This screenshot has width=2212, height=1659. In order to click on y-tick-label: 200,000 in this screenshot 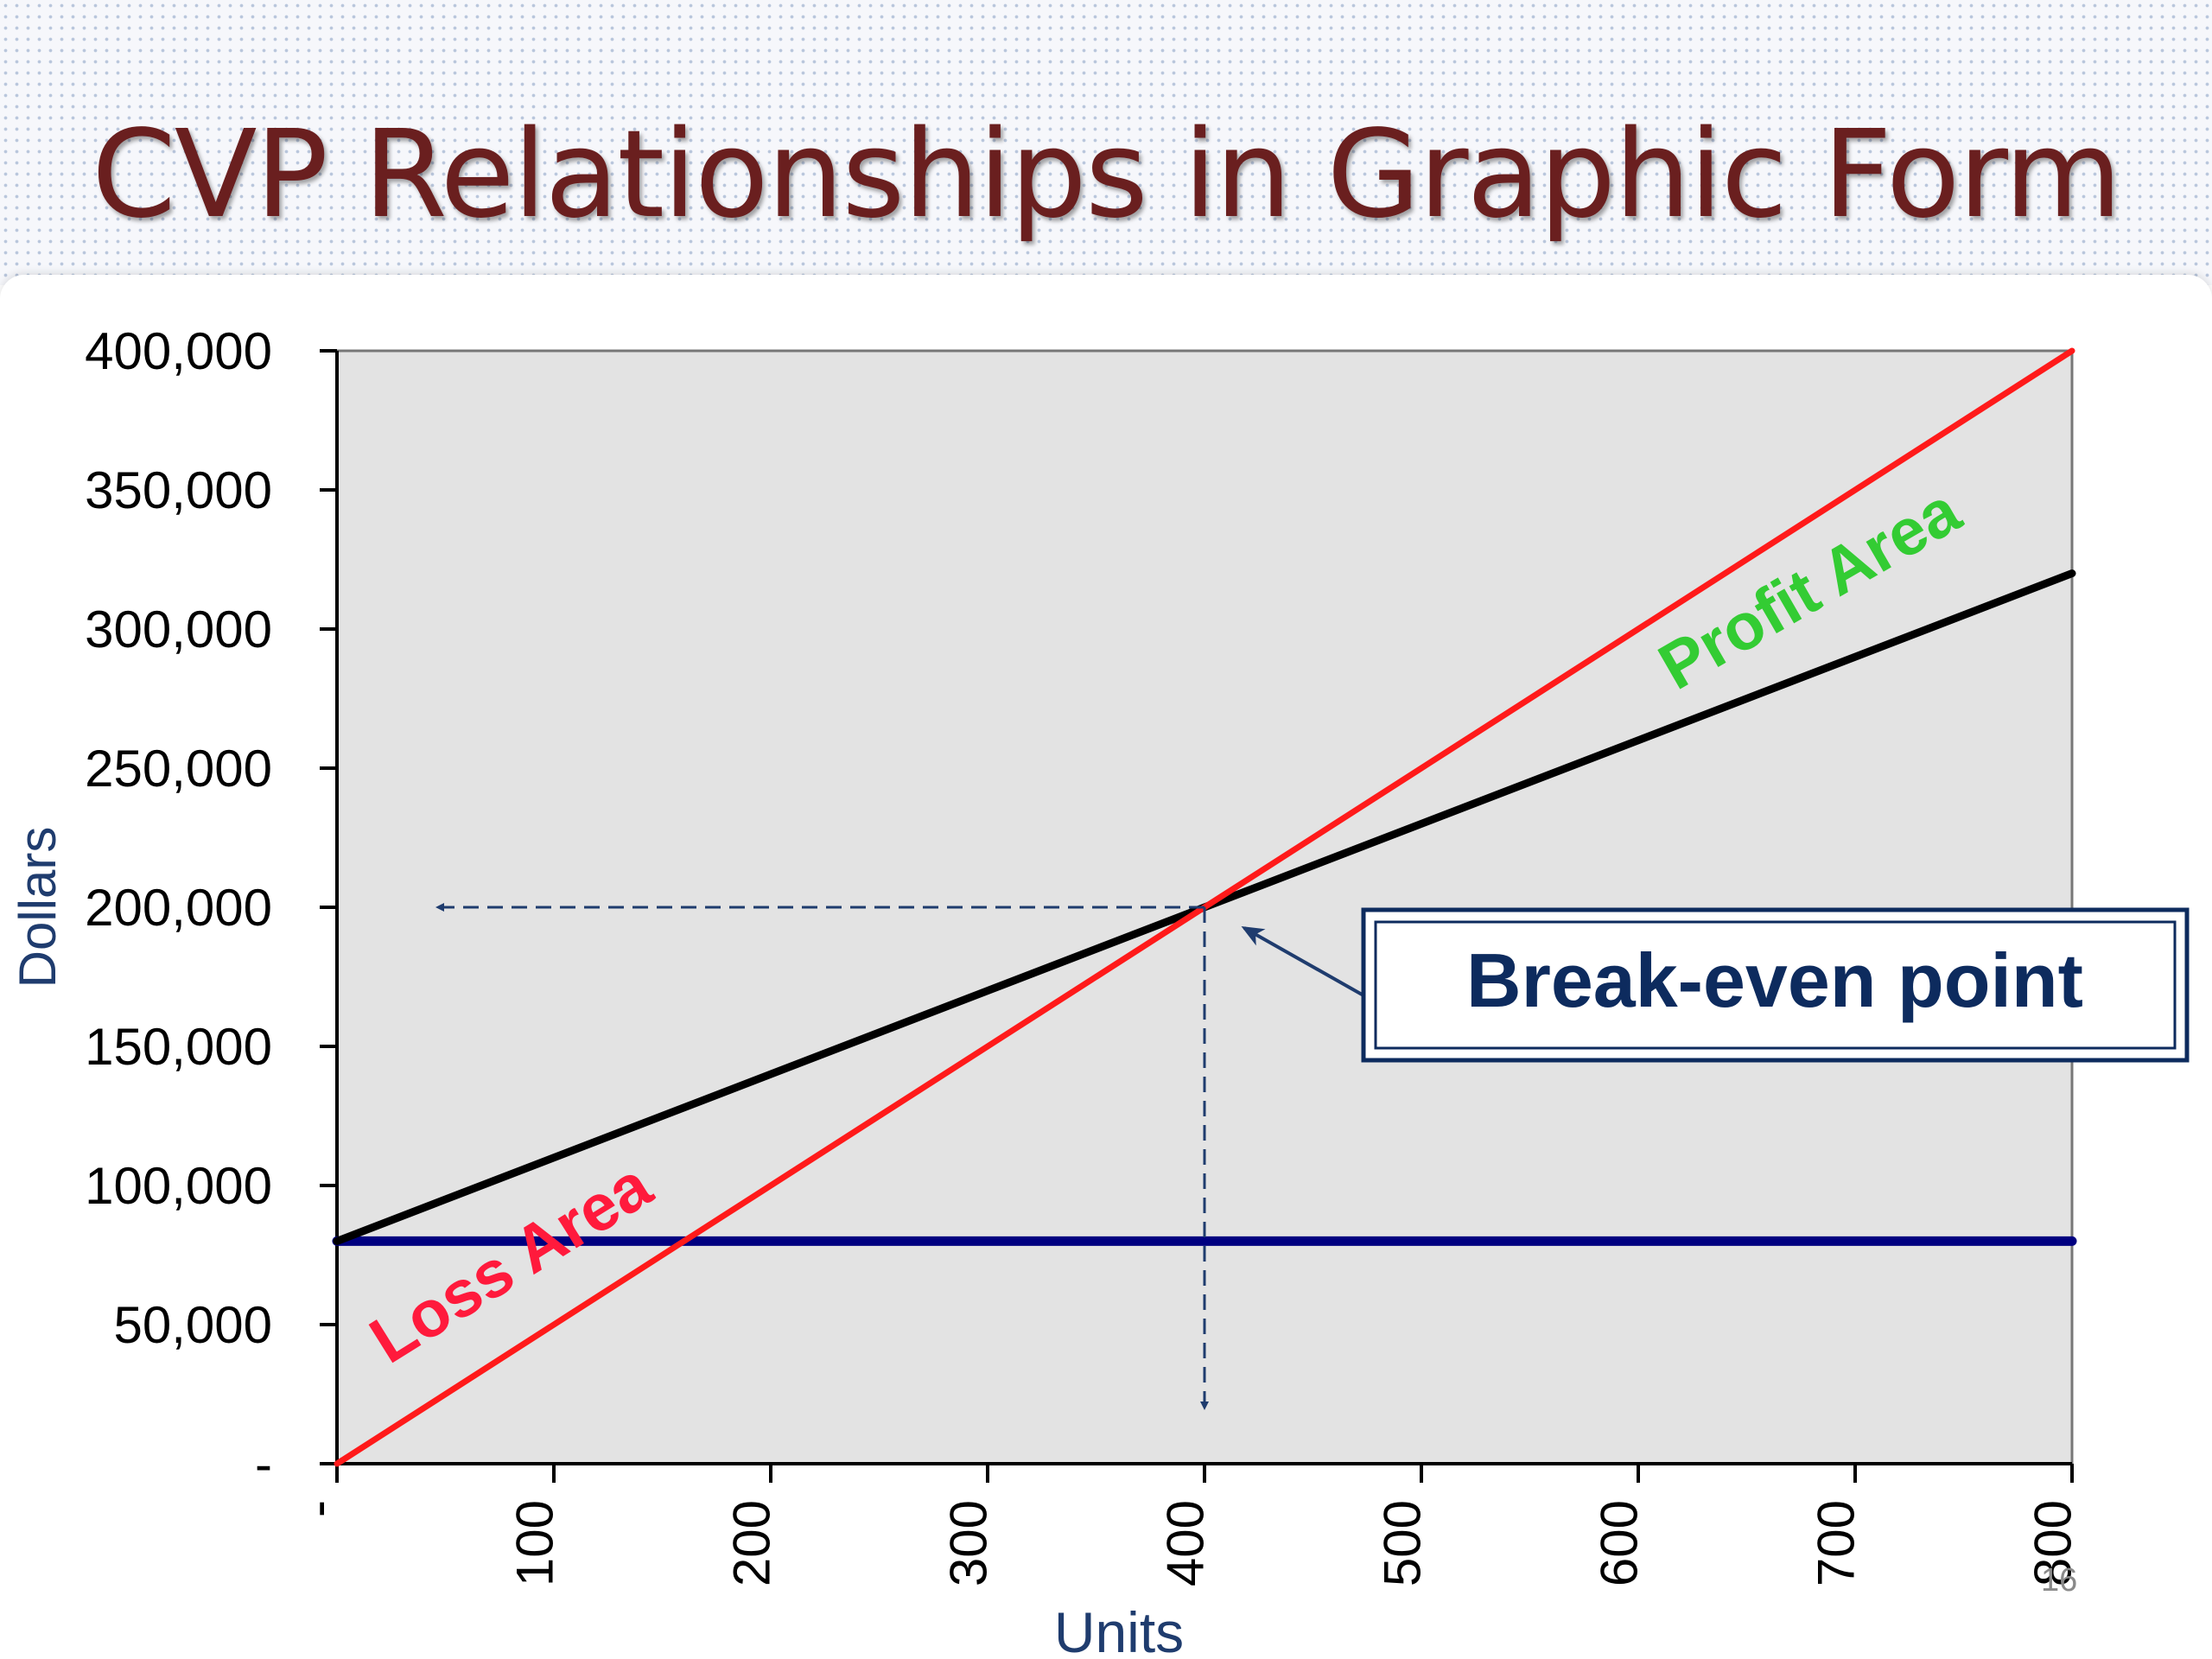, I will do `click(178, 908)`.